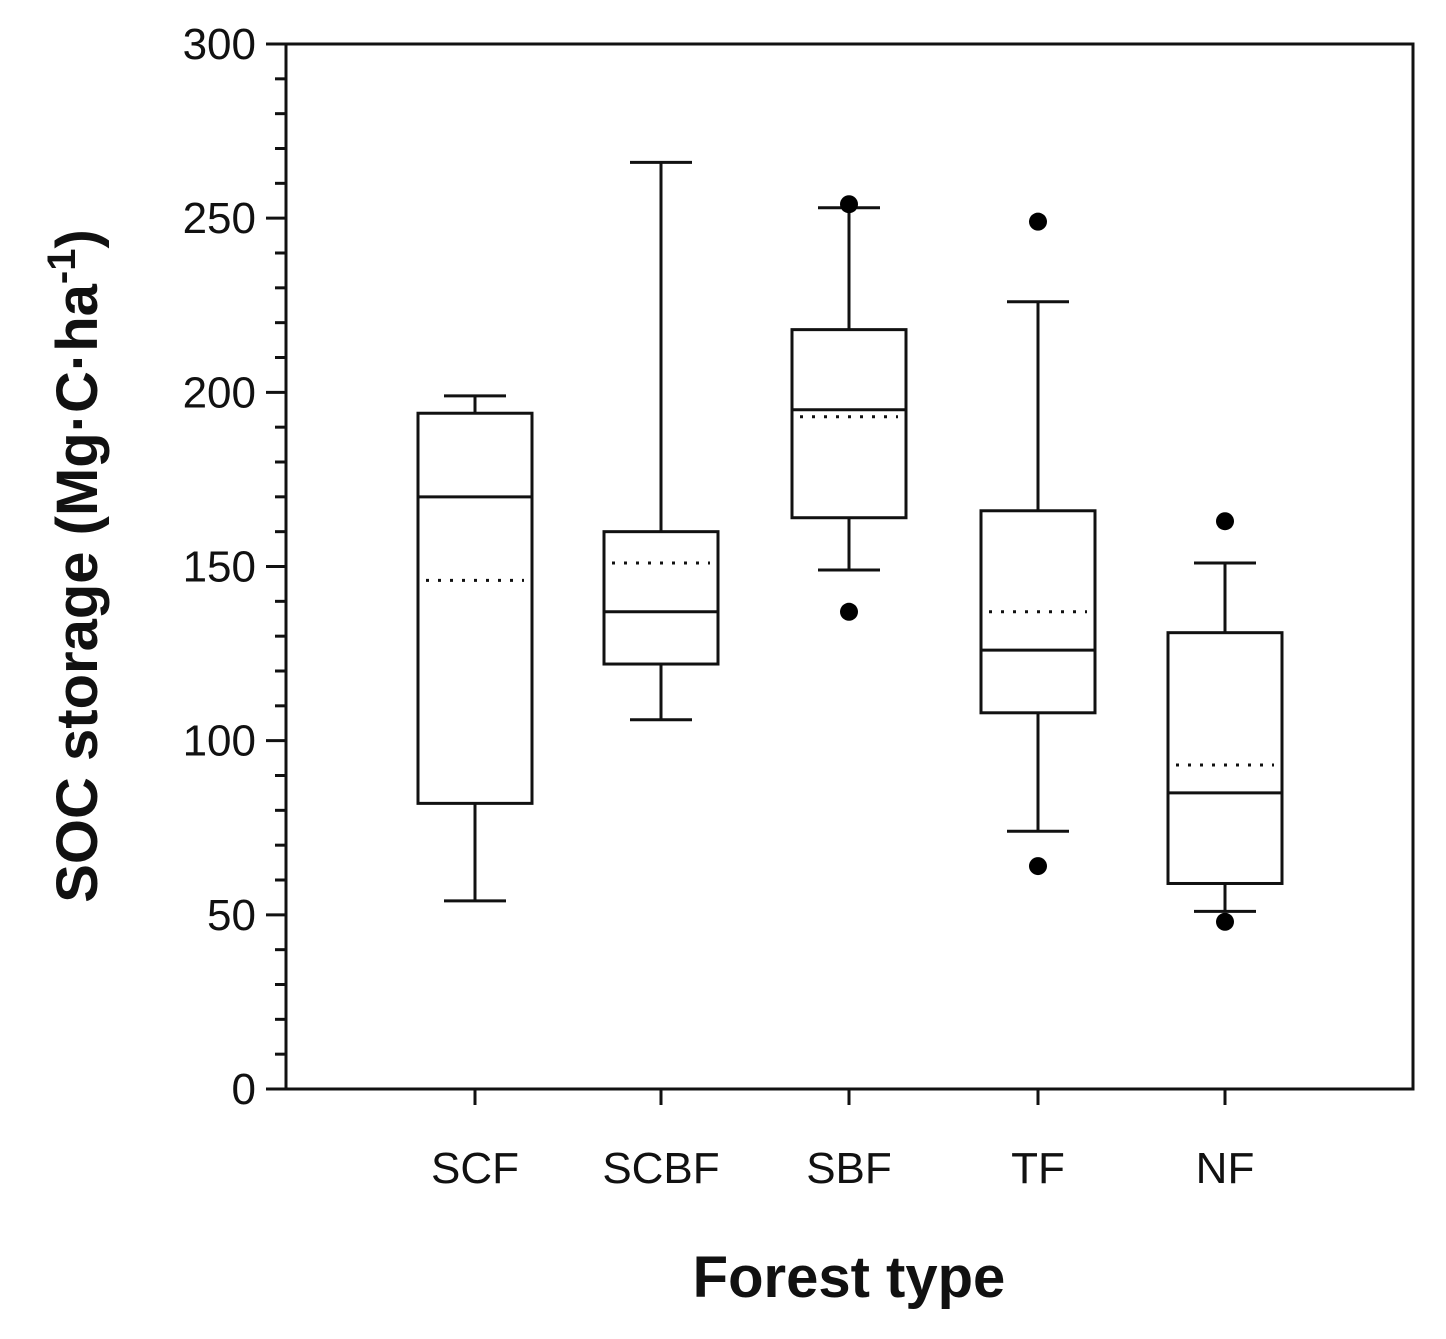 This screenshot has width=1446, height=1339. I want to click on x-tick-labels: SCF SCBF SBF TF NF, so click(842, 1168).